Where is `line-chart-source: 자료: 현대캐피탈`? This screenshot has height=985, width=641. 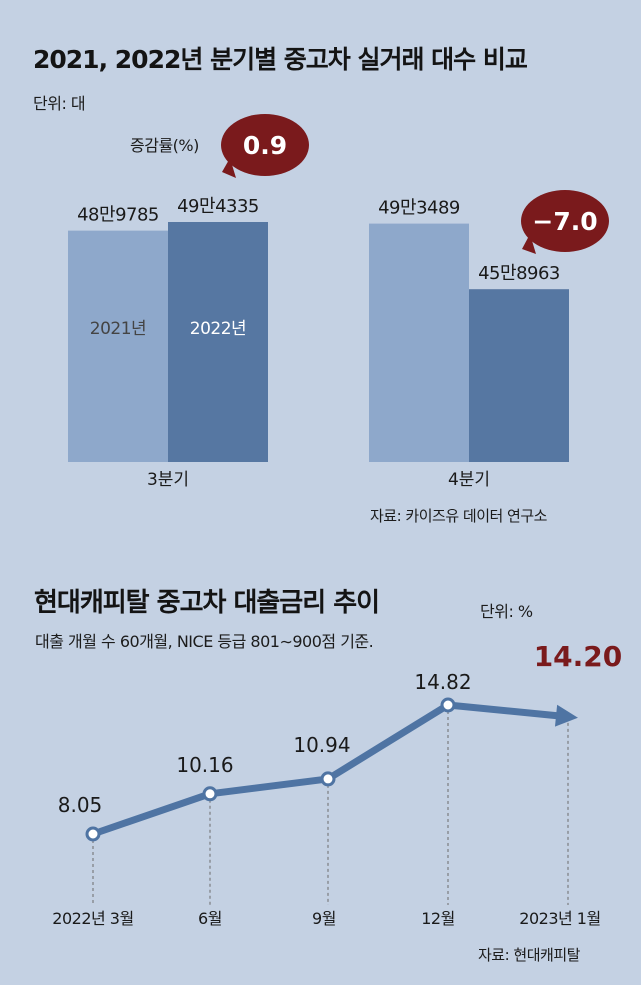 line-chart-source: 자료: 현대캐피탈 is located at coordinates (529, 955).